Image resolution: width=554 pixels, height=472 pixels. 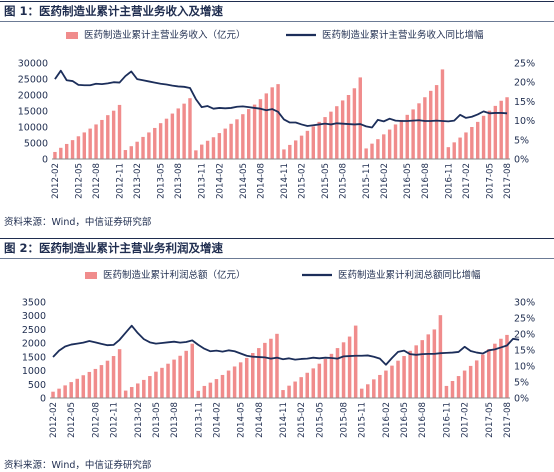 I want to click on chart2-x-tick-8: 2014-02, so click(x=217, y=420).